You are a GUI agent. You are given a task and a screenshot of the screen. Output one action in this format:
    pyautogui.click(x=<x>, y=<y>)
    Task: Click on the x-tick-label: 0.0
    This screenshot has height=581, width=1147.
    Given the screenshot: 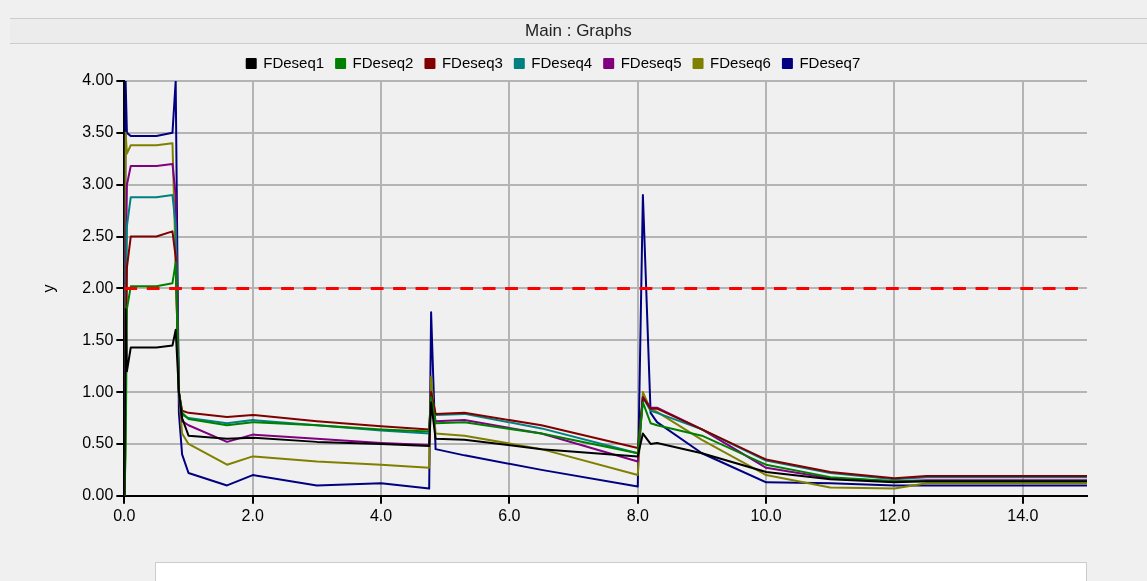 What is the action you would take?
    pyautogui.click(x=124, y=515)
    